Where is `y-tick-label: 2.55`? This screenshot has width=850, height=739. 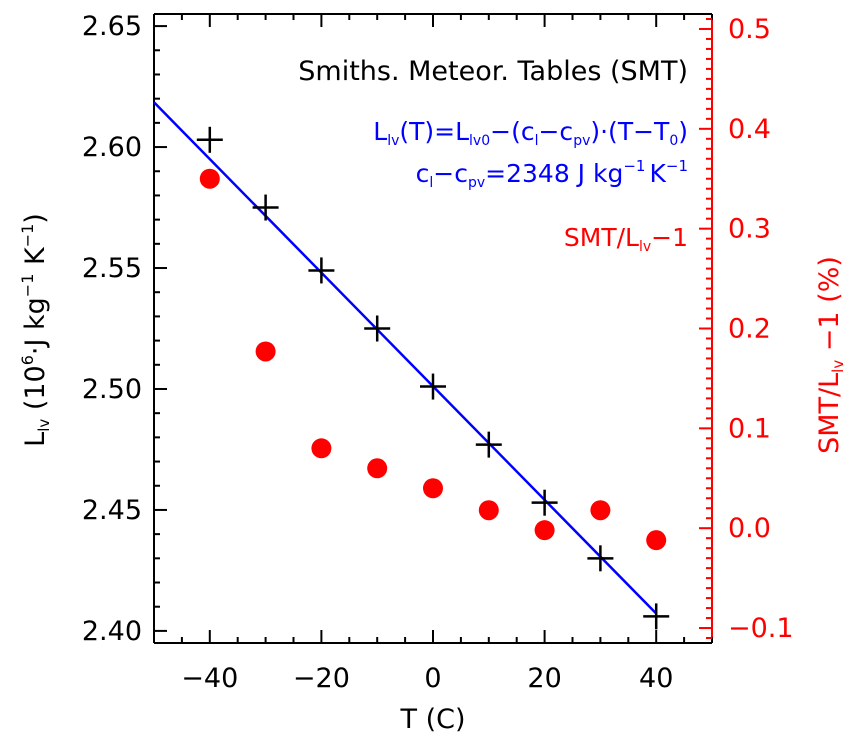
y-tick-label: 2.55 is located at coordinates (112, 268).